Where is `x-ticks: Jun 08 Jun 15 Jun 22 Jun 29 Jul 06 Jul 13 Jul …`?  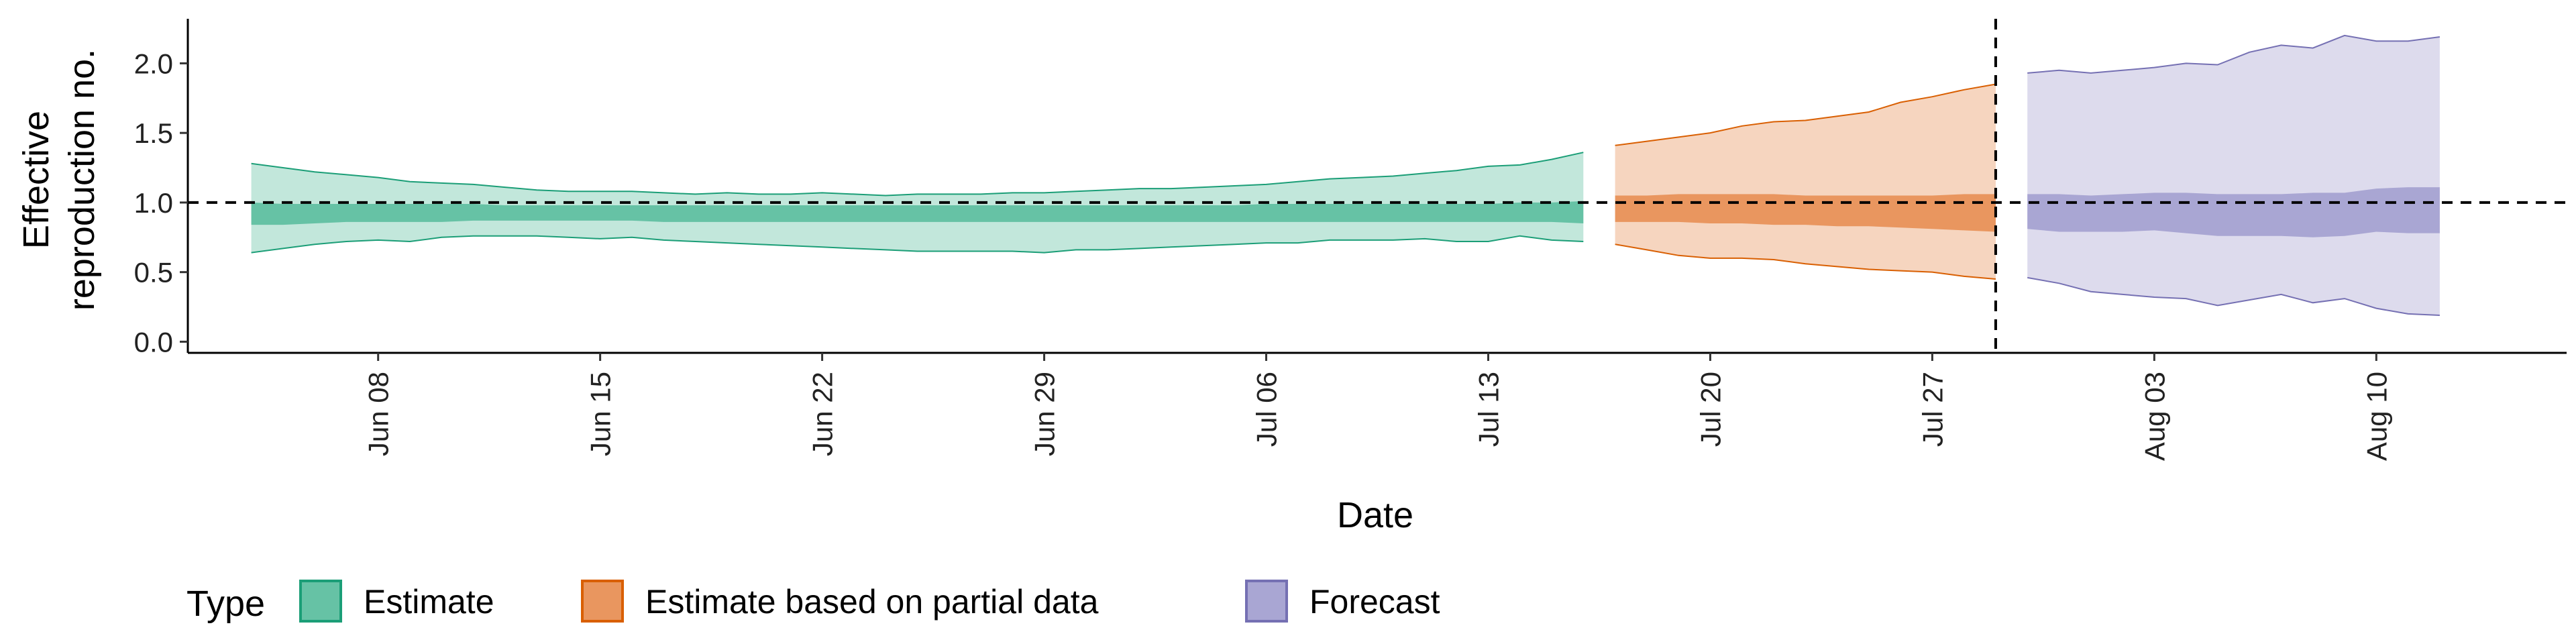 x-ticks: Jun 08 Jun 15 Jun 22 Jun 29 Jul 06 Jul 13 Jul … is located at coordinates (1377, 407).